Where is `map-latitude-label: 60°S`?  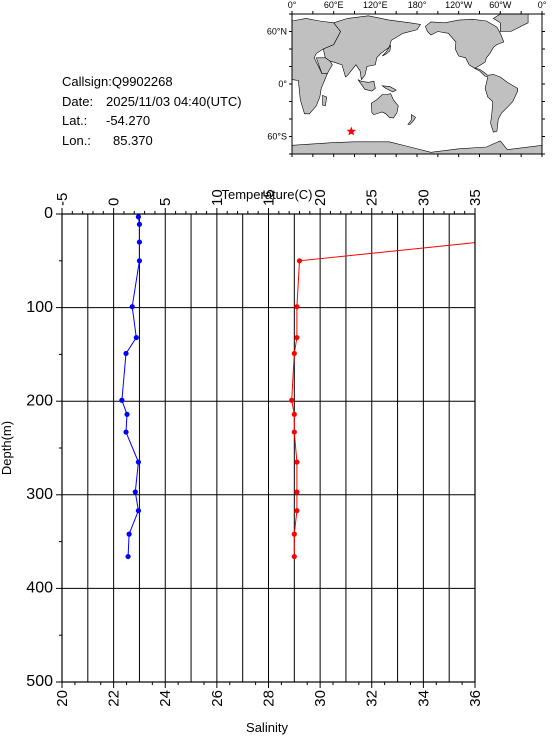
map-latitude-label: 60°S is located at coordinates (277, 137).